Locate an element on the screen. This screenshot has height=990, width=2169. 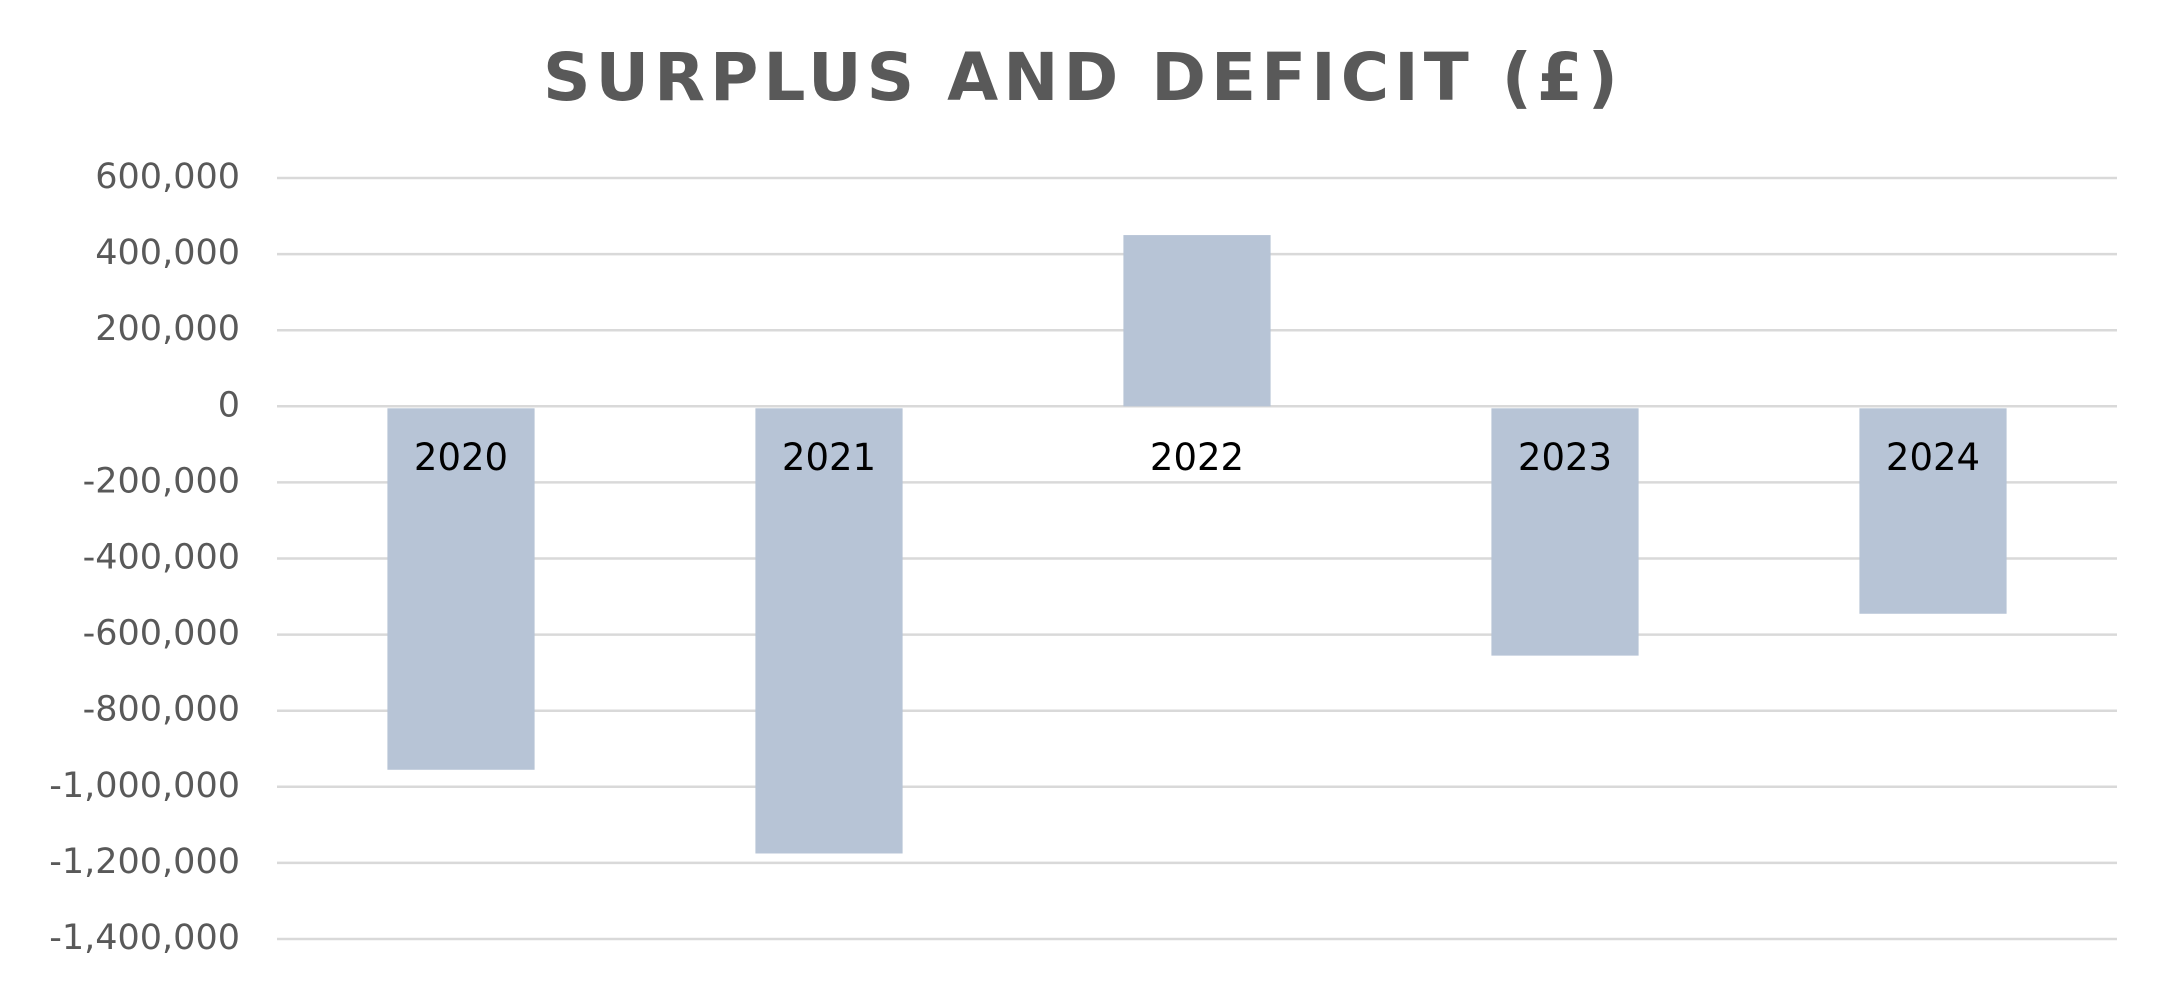
y-tick-label: -1,000,000 is located at coordinates (144, 786).